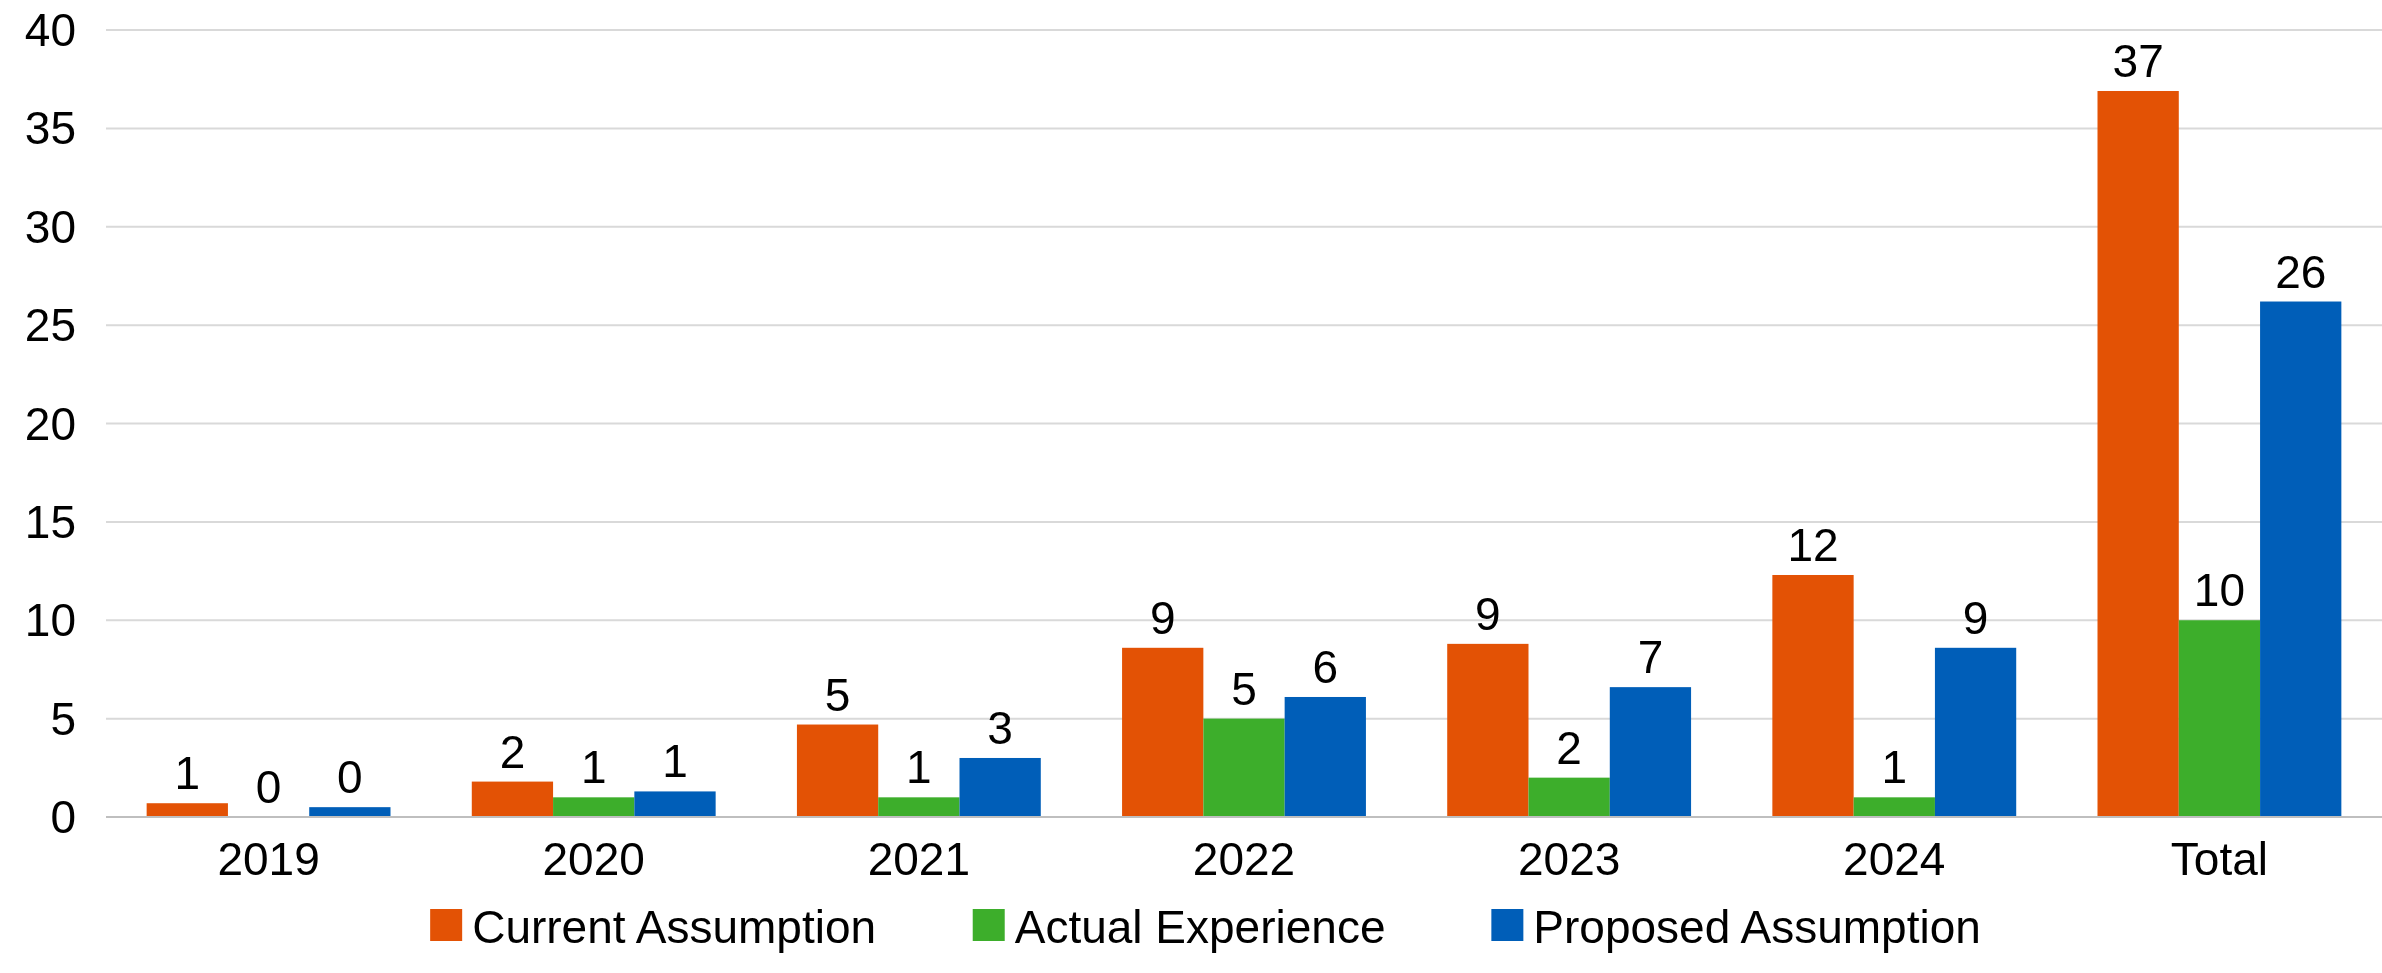 The width and height of the screenshot is (2382, 973). Describe the element at coordinates (1200, 927) in the screenshot. I see `legend-label: Actual Experience` at that location.